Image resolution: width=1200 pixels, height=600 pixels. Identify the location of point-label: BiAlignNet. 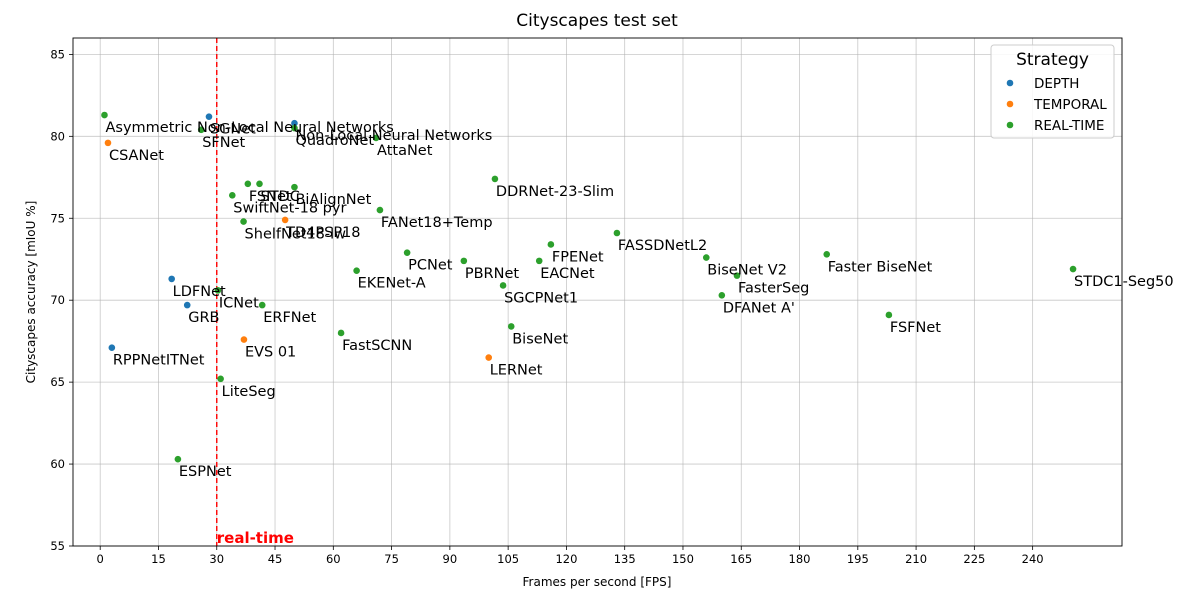
(333, 200).